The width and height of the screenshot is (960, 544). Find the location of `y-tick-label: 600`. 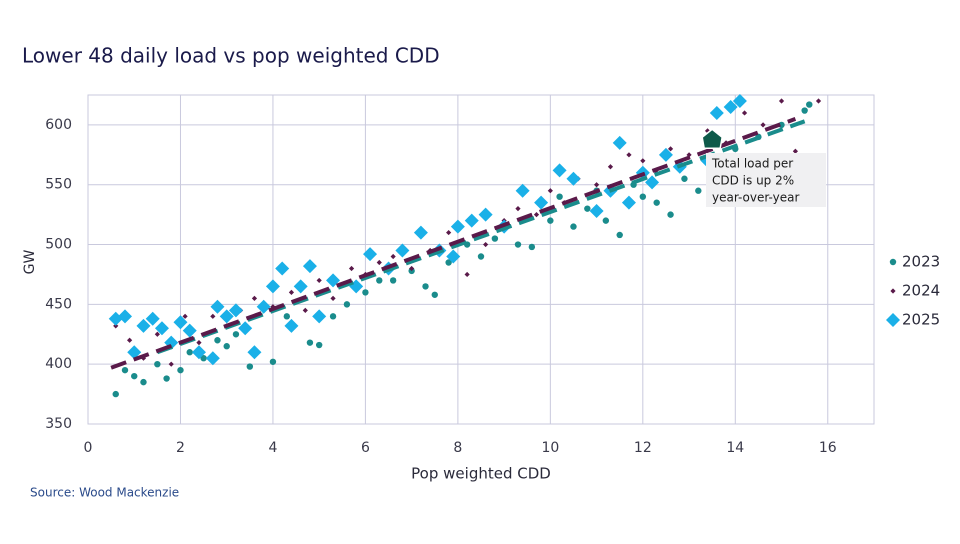

y-tick-label: 600 is located at coordinates (58, 125).